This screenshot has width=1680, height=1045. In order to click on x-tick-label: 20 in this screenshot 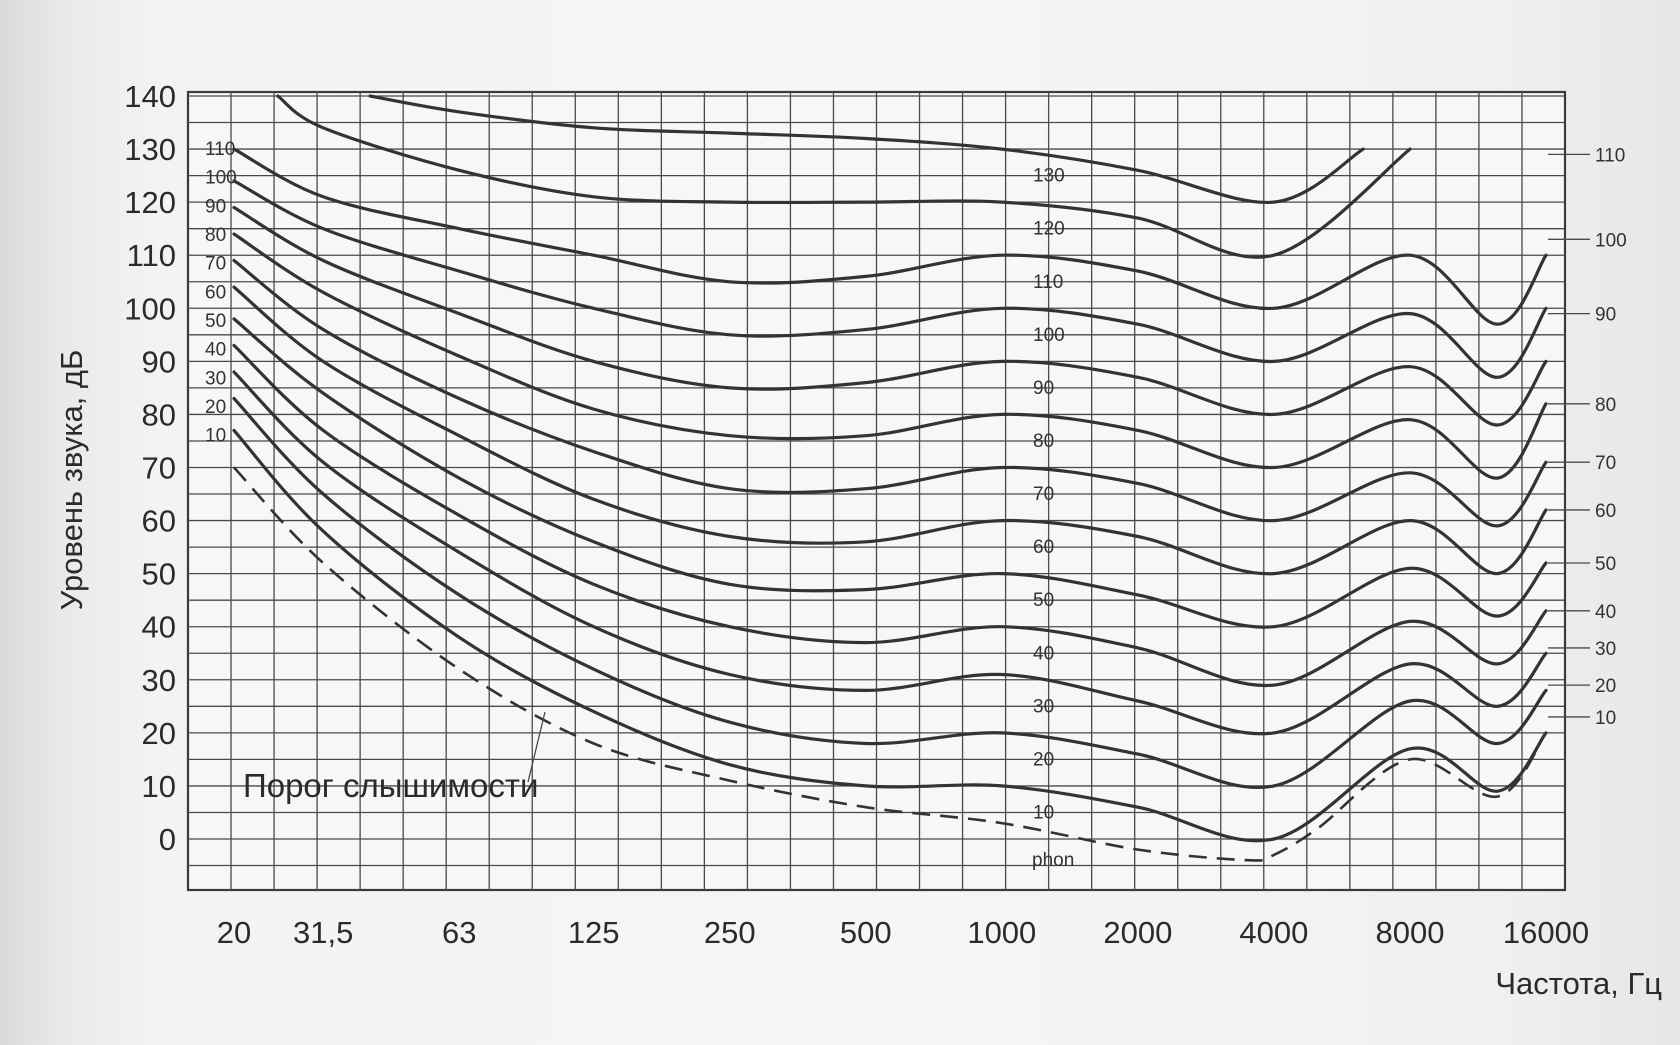, I will do `click(234, 932)`.